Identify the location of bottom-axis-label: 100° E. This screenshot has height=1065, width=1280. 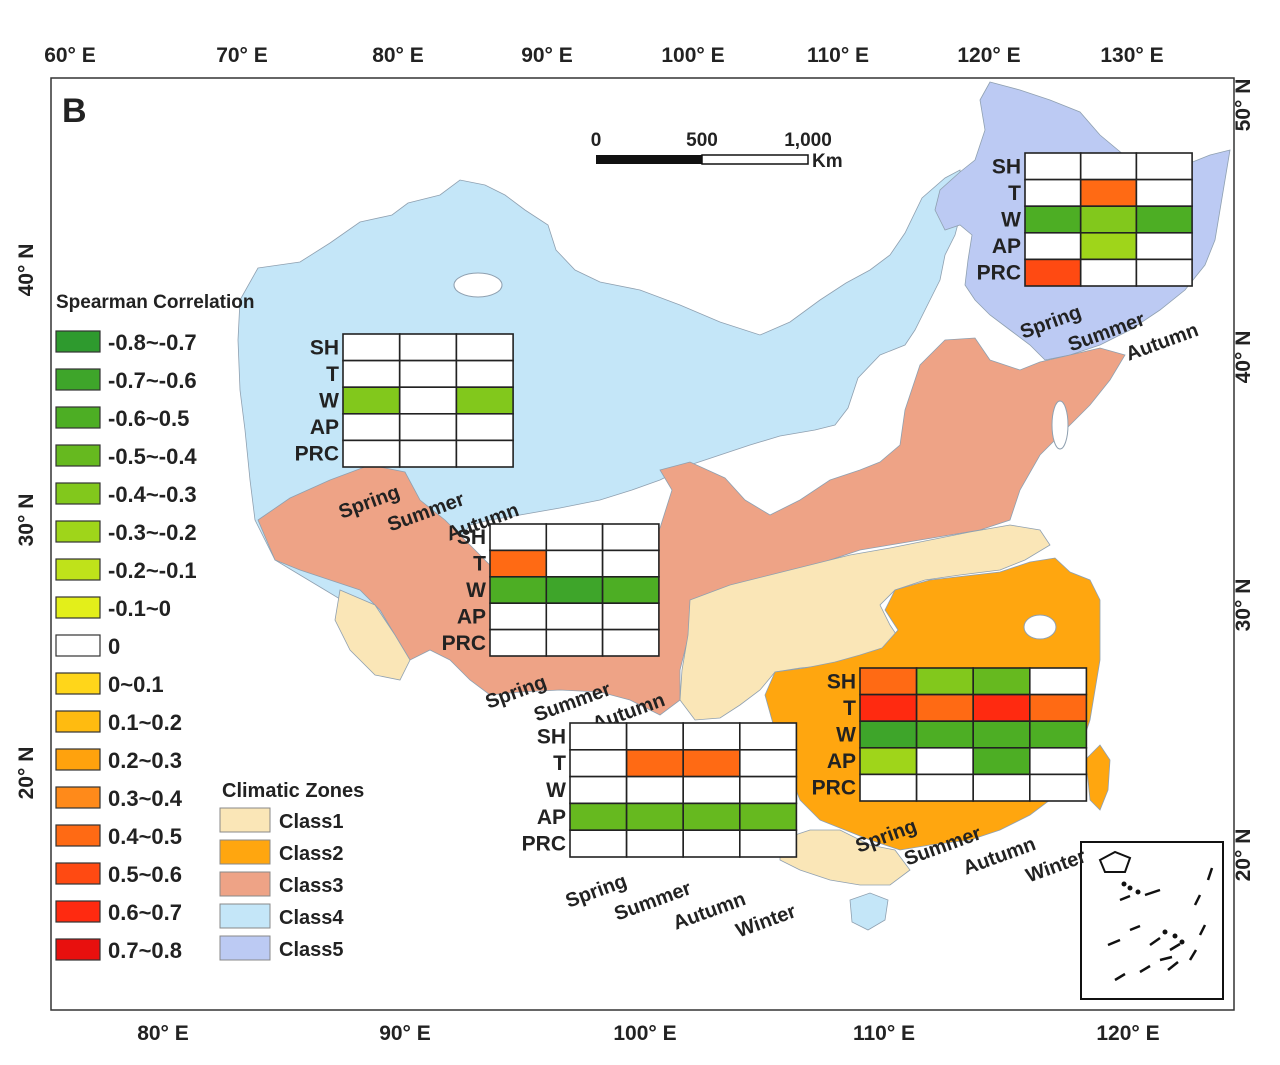
(644, 1033).